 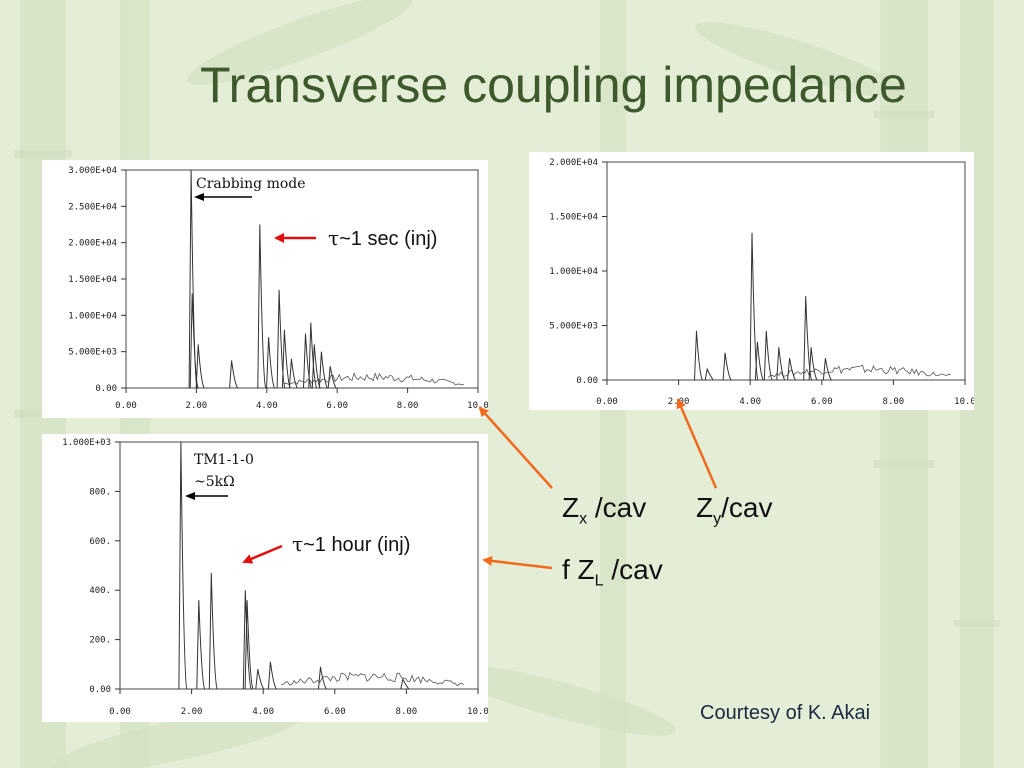 I want to click on tau-hour-annotation: τ~1 hour (inj), so click(x=351, y=544).